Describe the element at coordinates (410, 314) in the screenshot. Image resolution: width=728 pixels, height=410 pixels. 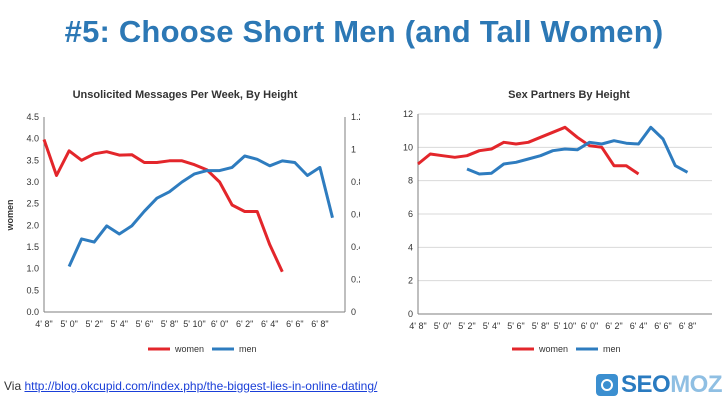
I see `y-tick-label: 0` at that location.